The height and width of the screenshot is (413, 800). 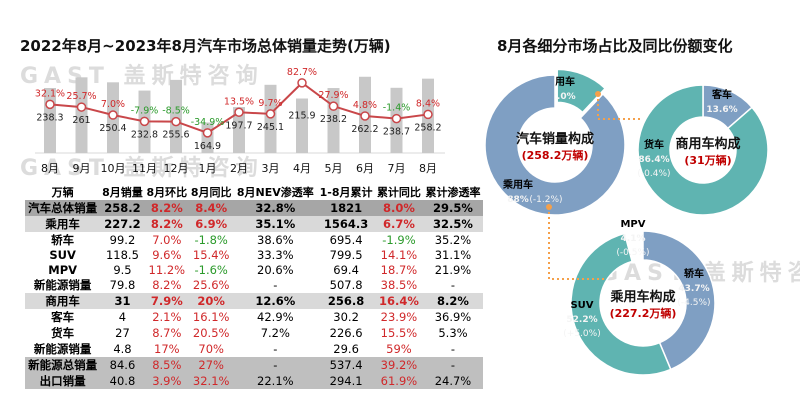 What do you see at coordinates (453, 192) in the screenshot?
I see `column-header: 累计渗透率` at bounding box center [453, 192].